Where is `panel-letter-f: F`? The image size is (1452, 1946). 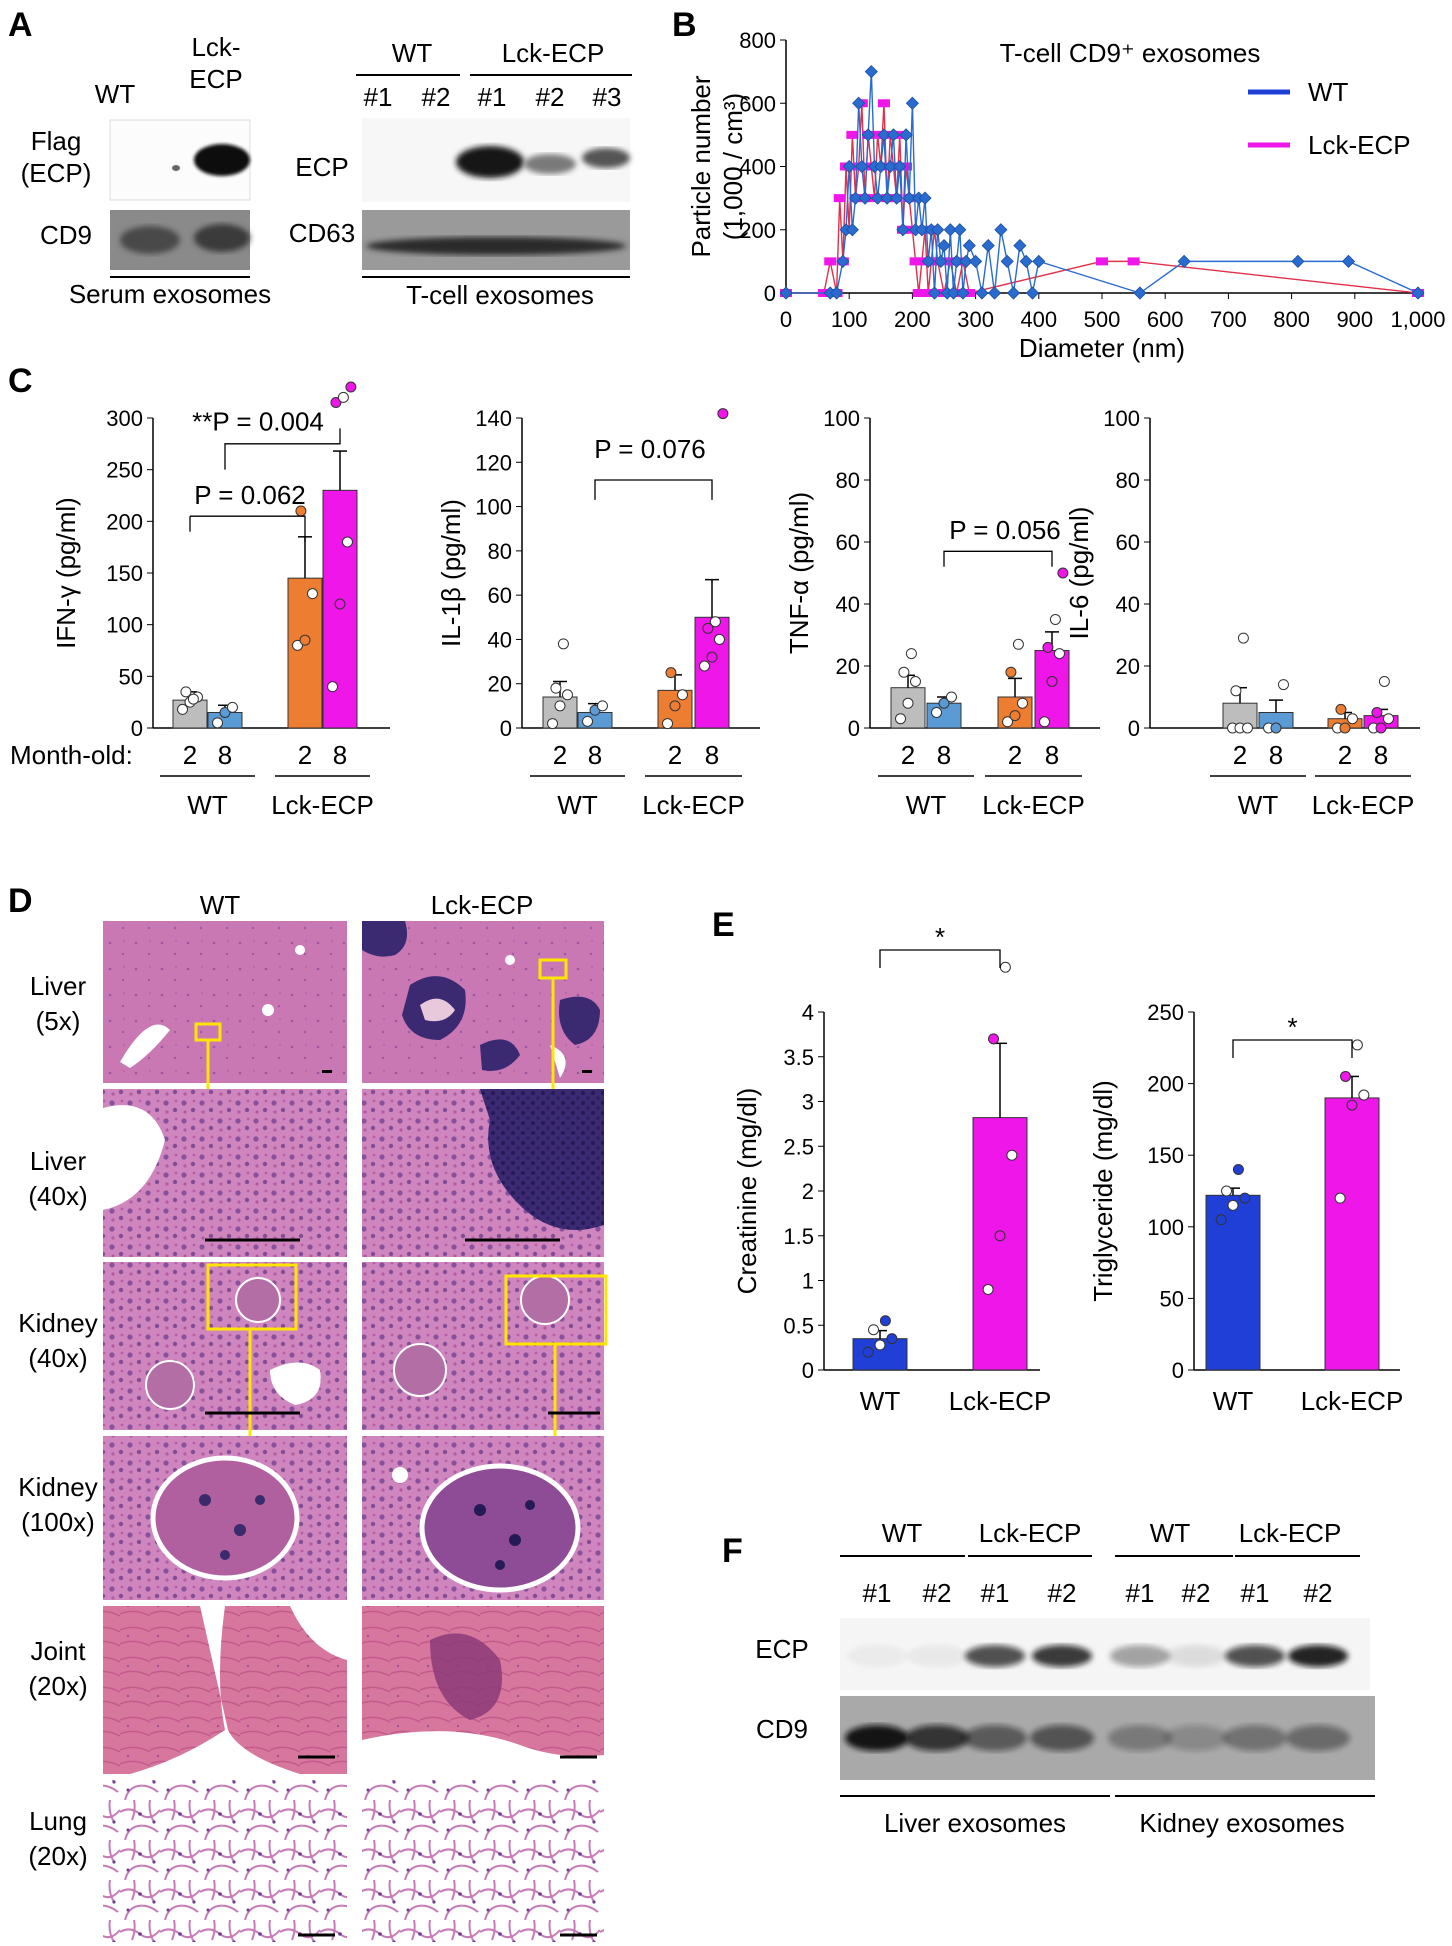
panel-letter-f: F is located at coordinates (732, 1551).